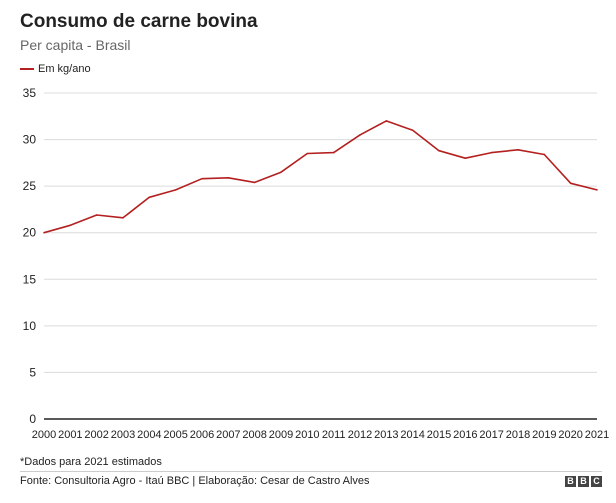 Image resolution: width=616 pixels, height=503 pixels. What do you see at coordinates (70, 435) in the screenshot?
I see `x-tick-label: 2001` at bounding box center [70, 435].